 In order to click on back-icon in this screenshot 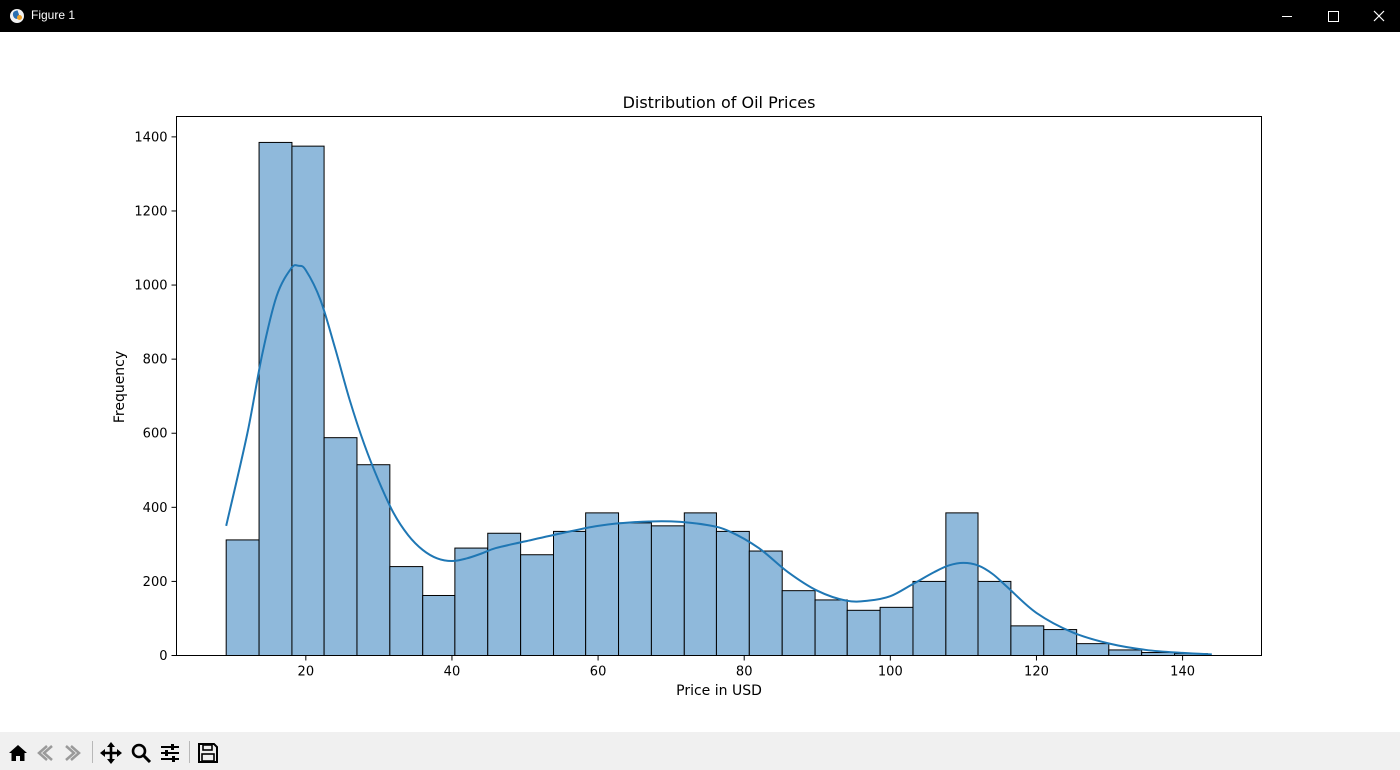, I will do `click(45, 753)`.